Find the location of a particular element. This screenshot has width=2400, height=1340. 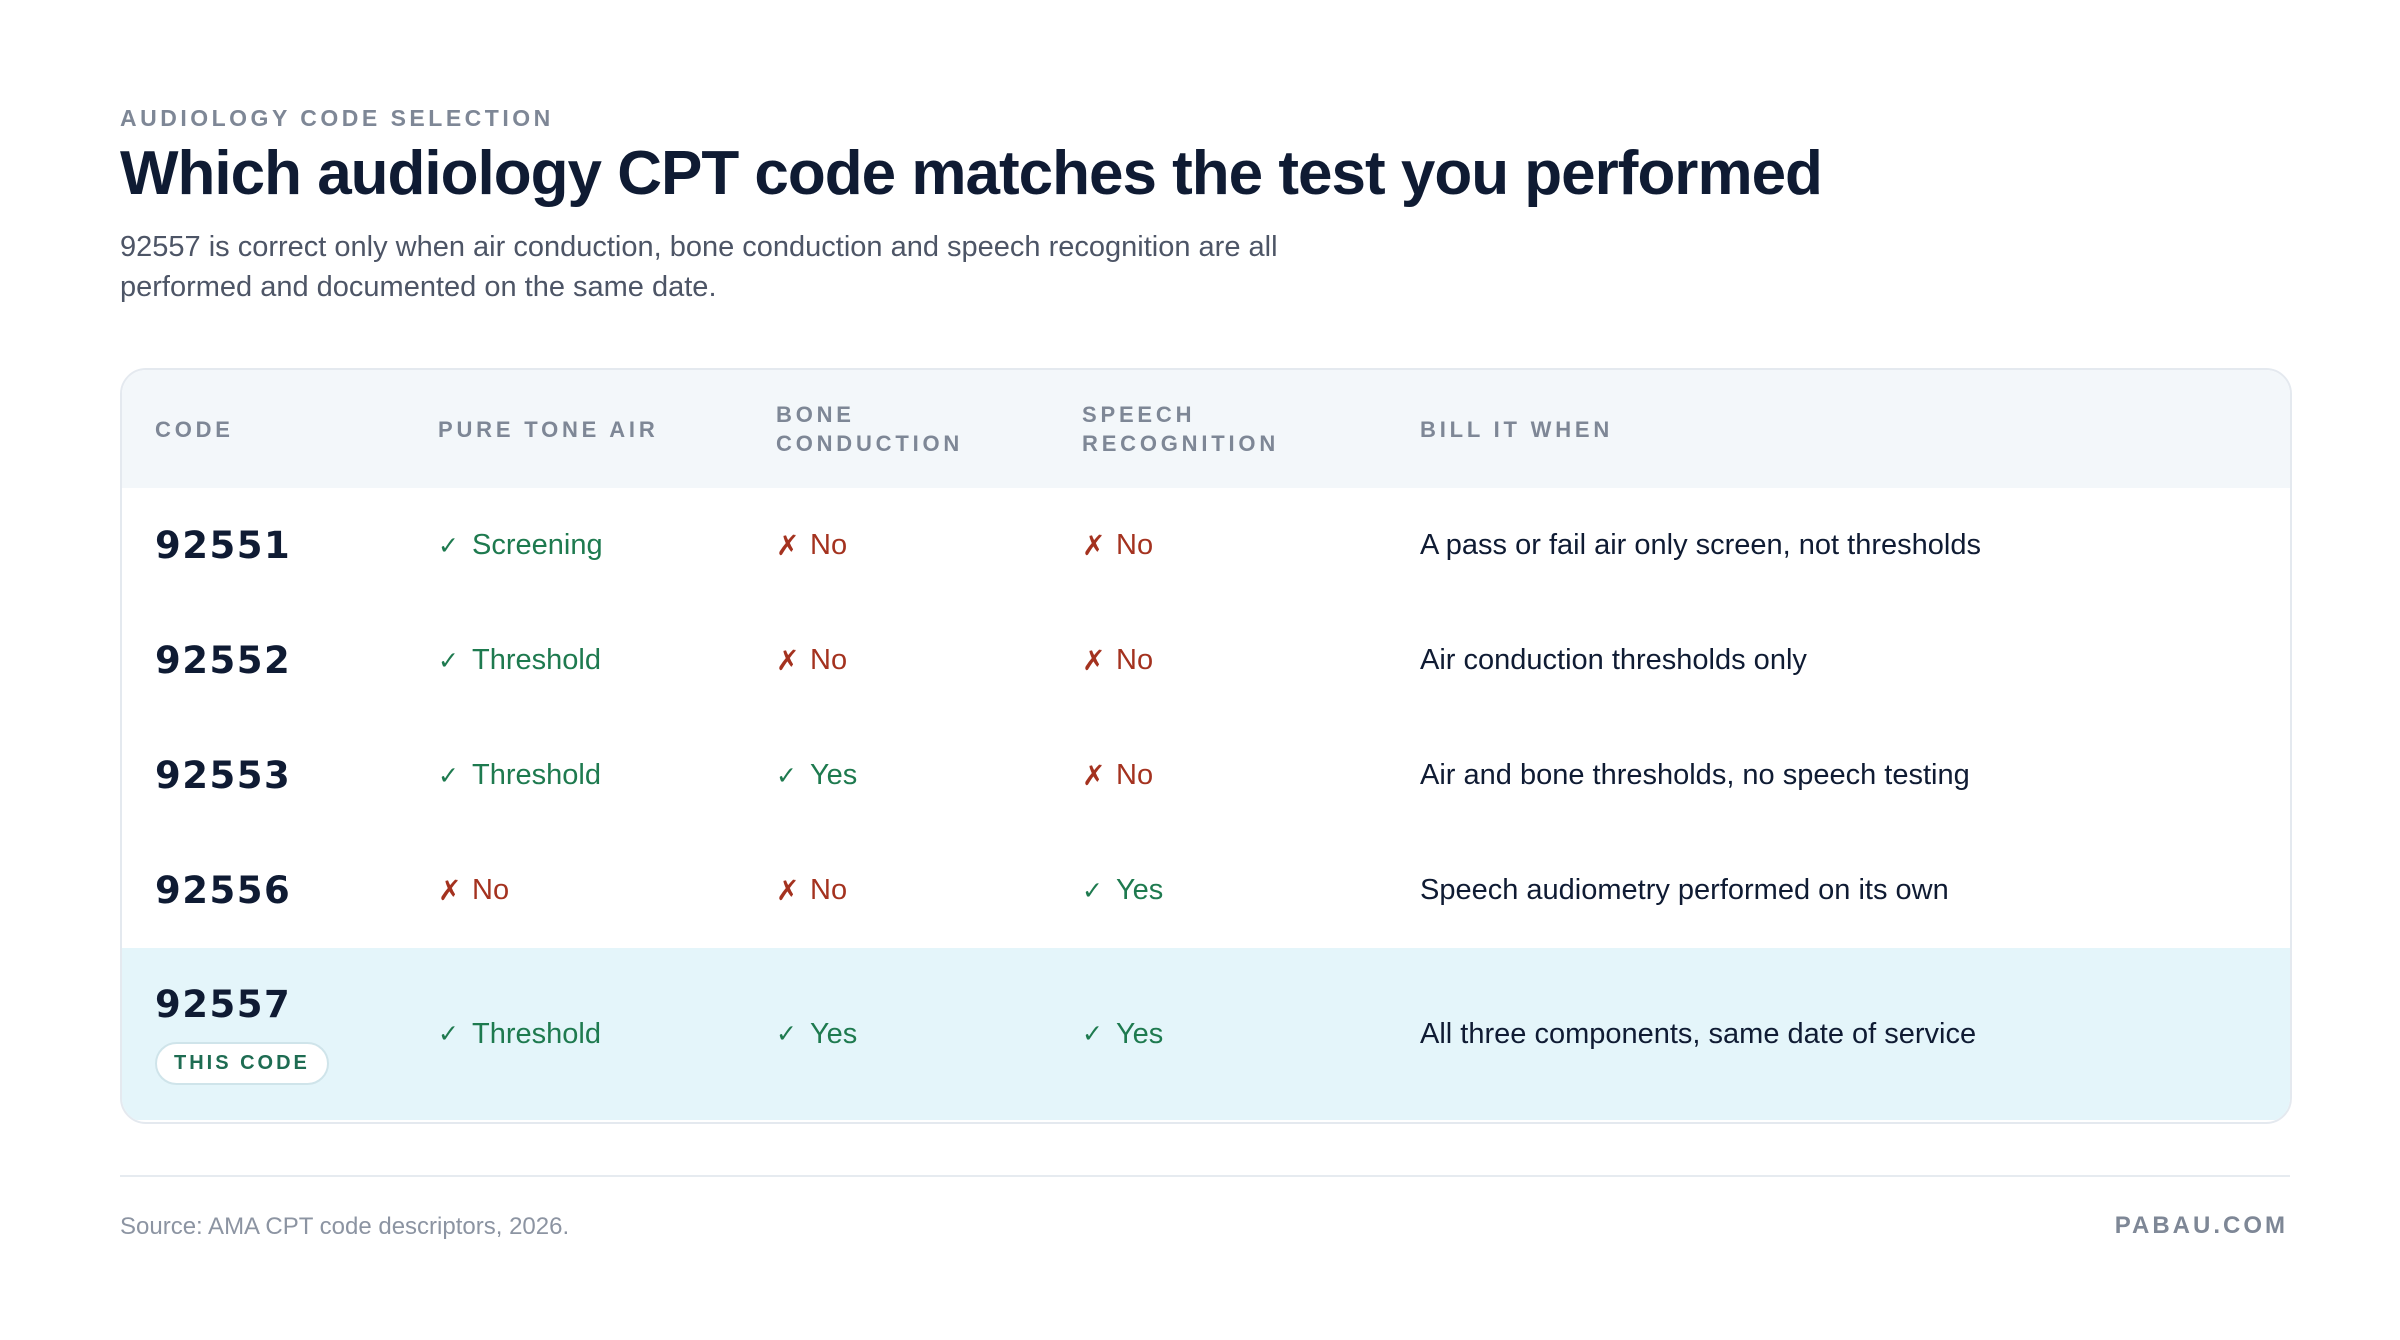

eyebrow-label: AUDIOLOGY CODE SELECTION is located at coordinates (337, 118).